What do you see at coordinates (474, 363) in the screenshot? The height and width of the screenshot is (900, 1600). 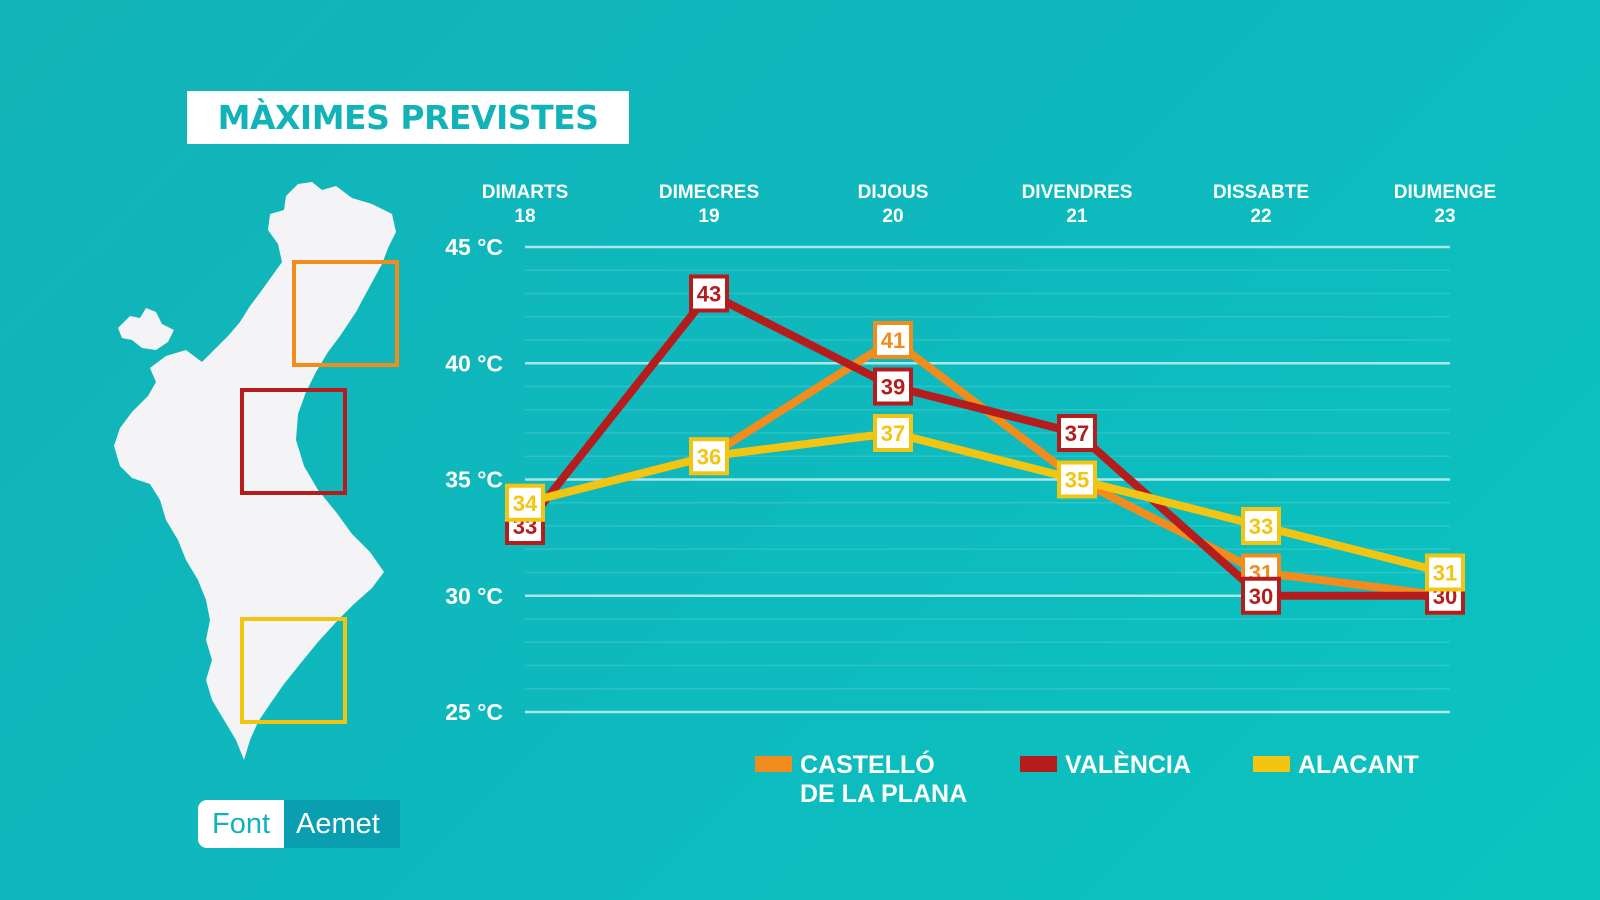 I see `y-tick-label: 40 °C` at bounding box center [474, 363].